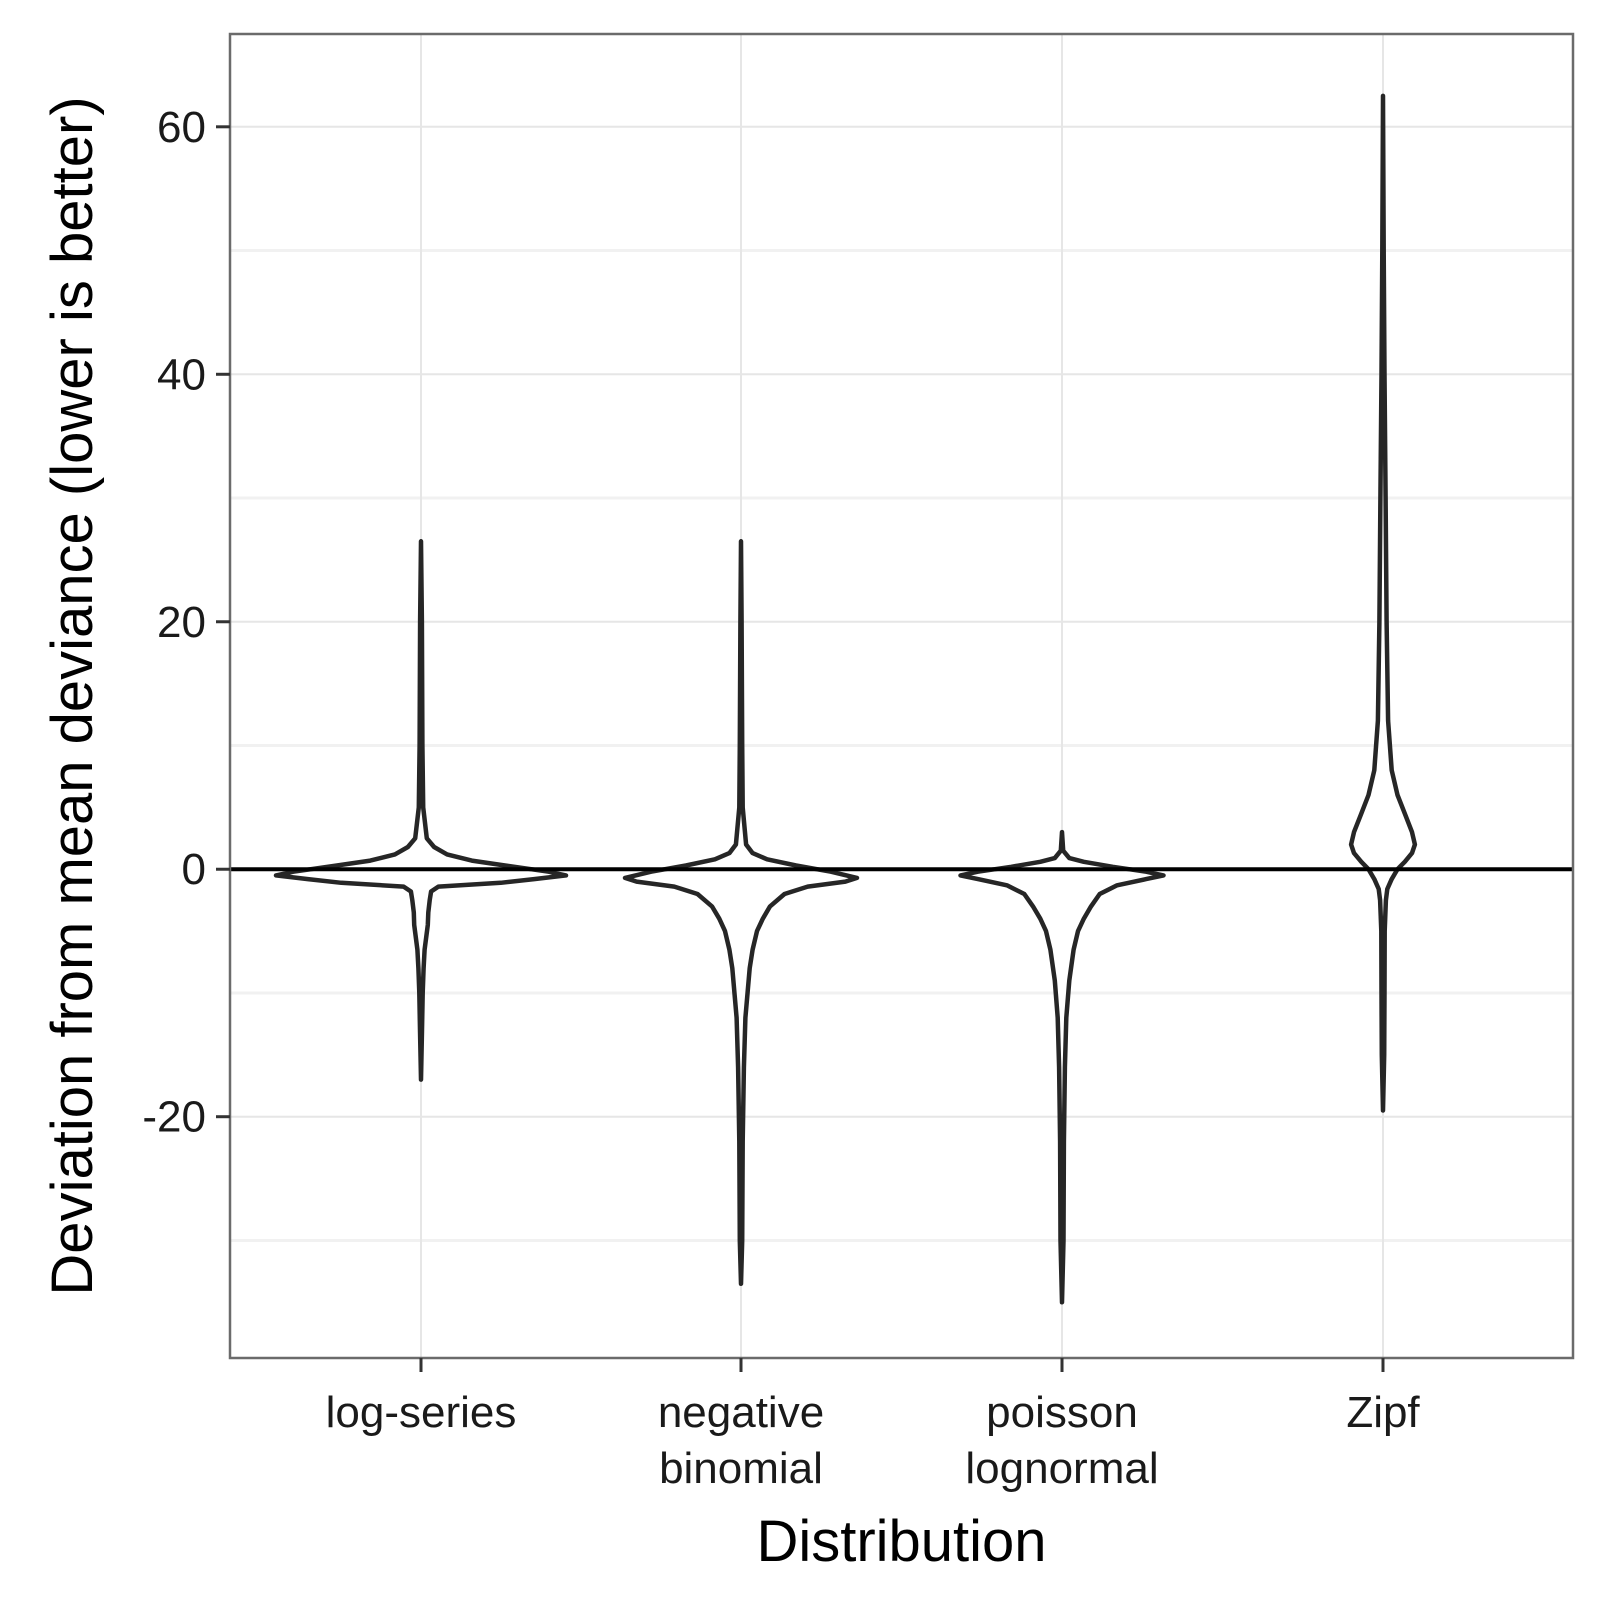 The width and height of the screenshot is (1600, 1600). Describe the element at coordinates (741, 1468) in the screenshot. I see `x-tick-label: binomial` at that location.